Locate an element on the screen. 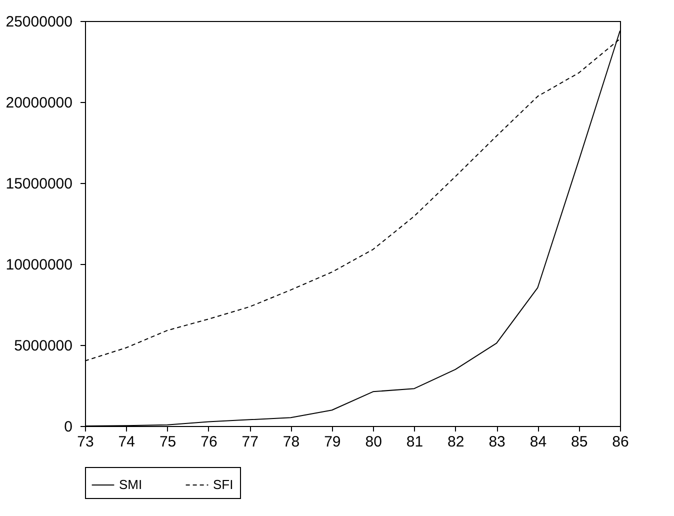 The height and width of the screenshot is (516, 674). x-tick-label: 82 is located at coordinates (456, 442).